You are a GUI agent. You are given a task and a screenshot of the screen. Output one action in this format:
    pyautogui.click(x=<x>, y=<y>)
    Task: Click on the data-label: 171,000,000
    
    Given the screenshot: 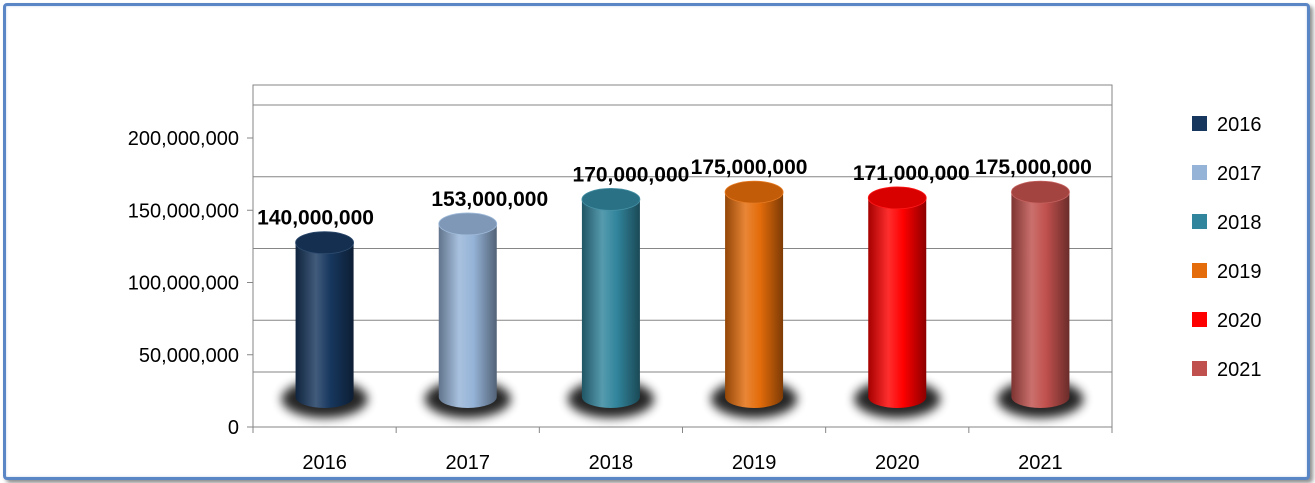 What is the action you would take?
    pyautogui.click(x=911, y=173)
    